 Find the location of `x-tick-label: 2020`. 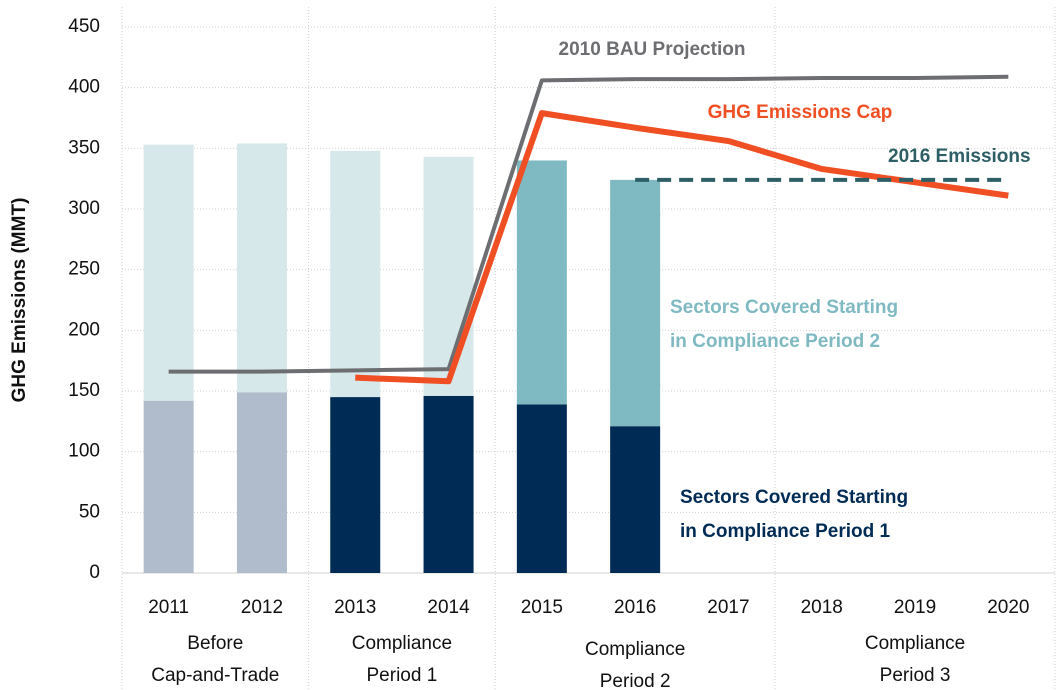

x-tick-label: 2020 is located at coordinates (1008, 607).